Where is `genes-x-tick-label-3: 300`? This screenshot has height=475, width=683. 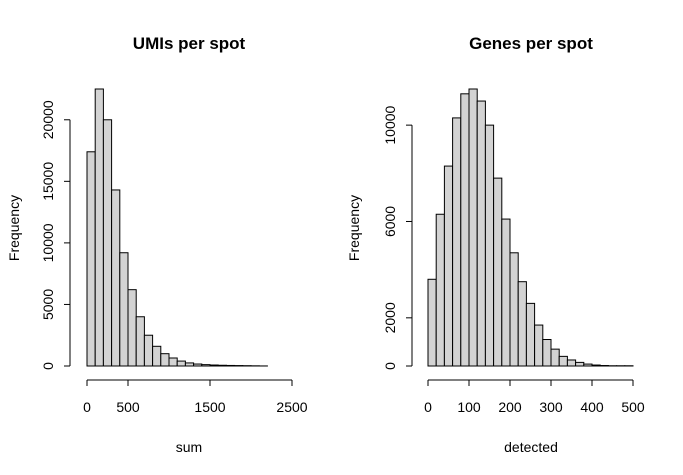 genes-x-tick-label-3: 300 is located at coordinates (551, 407).